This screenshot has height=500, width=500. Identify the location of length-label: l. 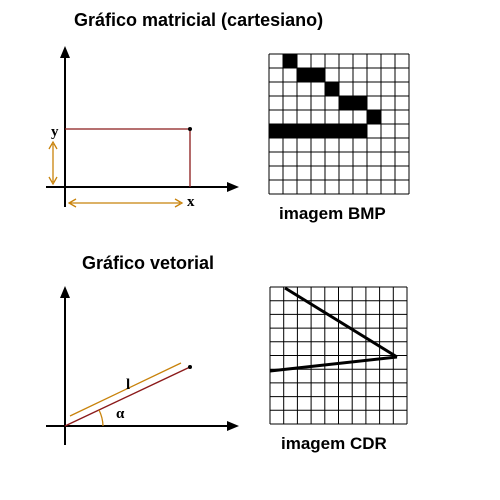
(128, 385).